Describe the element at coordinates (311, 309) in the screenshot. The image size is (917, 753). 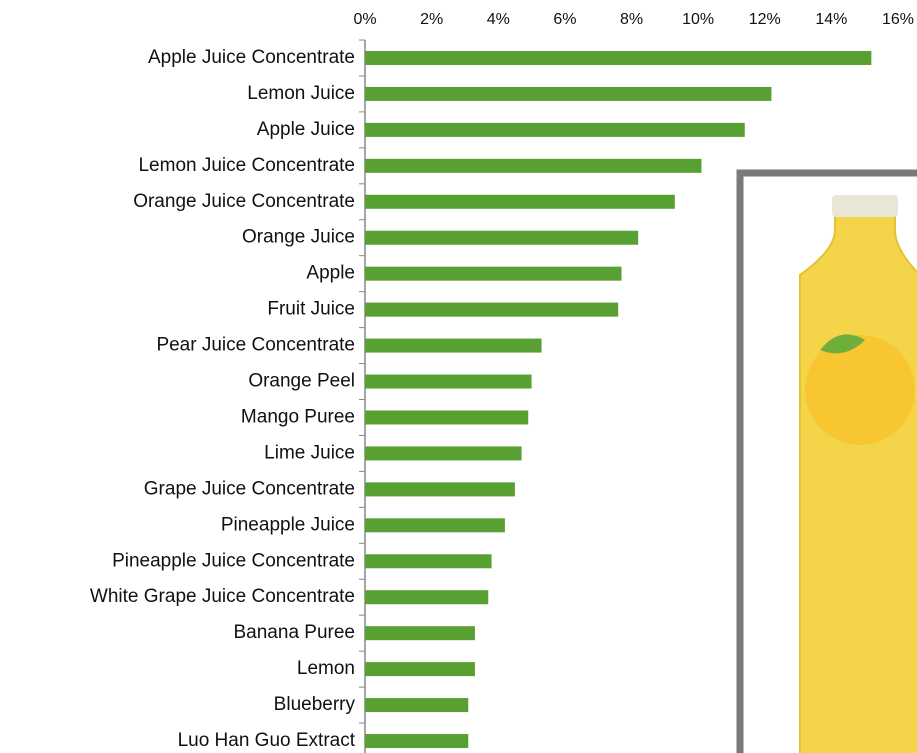
I see `y-tick-label: Fruit Juice` at that location.